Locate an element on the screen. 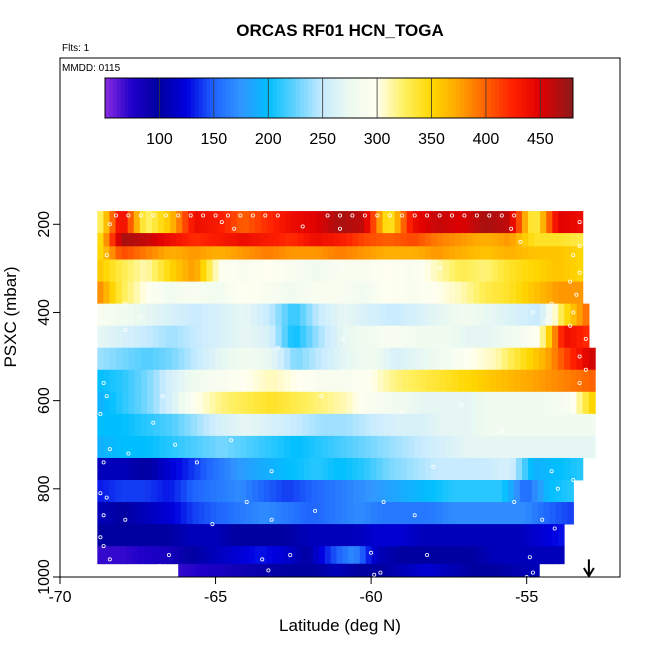 This screenshot has width=650, height=650. colorbar-tick-label: 350 is located at coordinates (431, 139).